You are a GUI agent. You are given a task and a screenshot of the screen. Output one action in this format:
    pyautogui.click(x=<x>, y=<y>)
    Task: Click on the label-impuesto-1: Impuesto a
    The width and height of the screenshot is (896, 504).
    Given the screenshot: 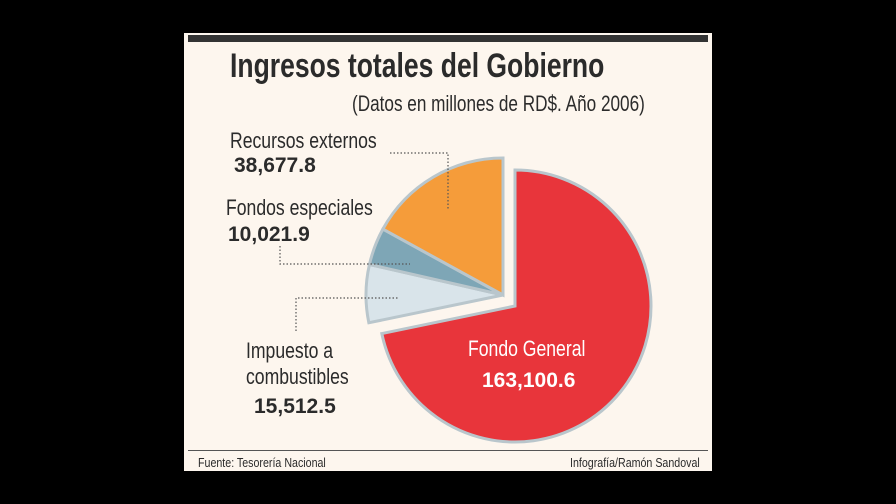 What is the action you would take?
    pyautogui.click(x=290, y=350)
    